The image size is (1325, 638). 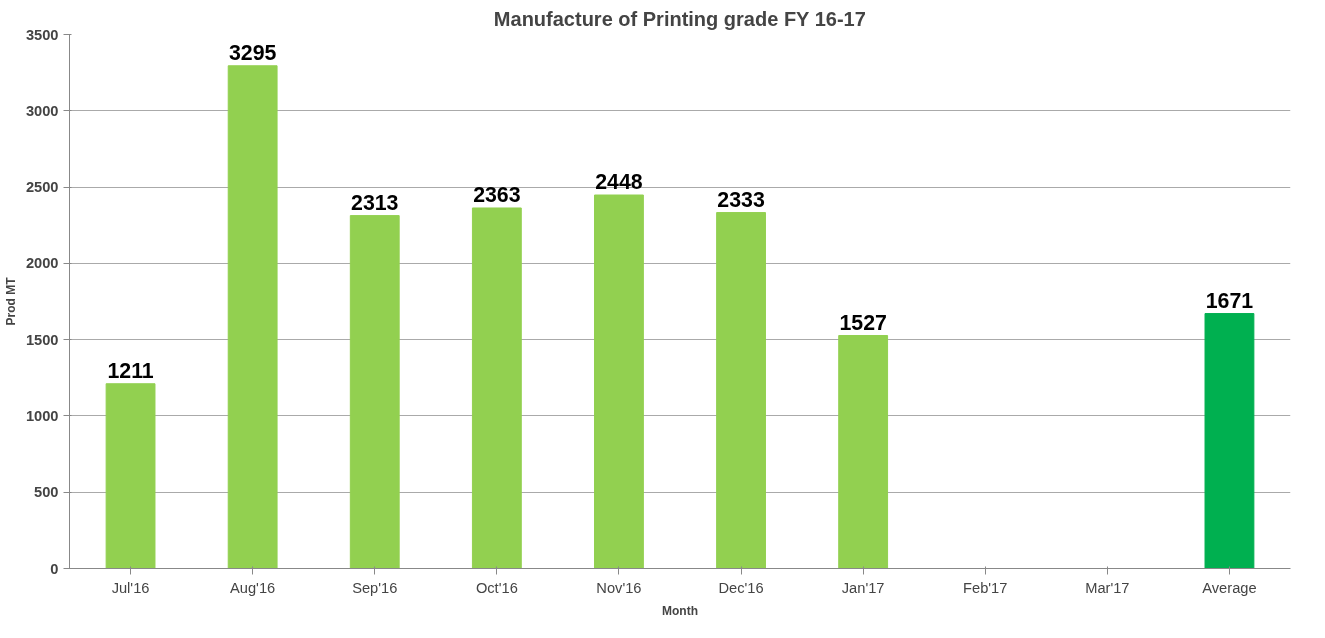 I want to click on x-tick-label: Mar'17, so click(x=1107, y=587).